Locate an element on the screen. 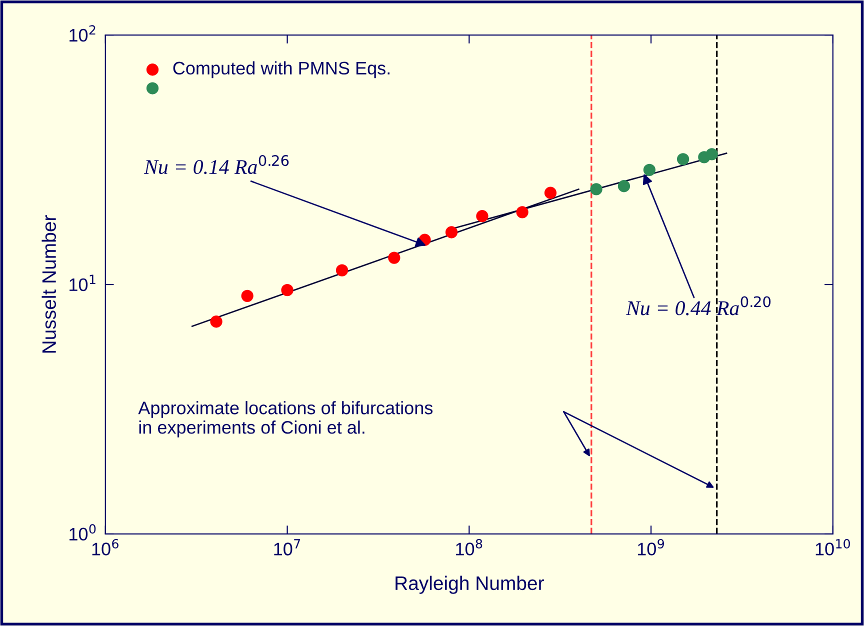 This screenshot has width=864, height=626. x-tick-label: 10$^{7}$ is located at coordinates (287, 547).